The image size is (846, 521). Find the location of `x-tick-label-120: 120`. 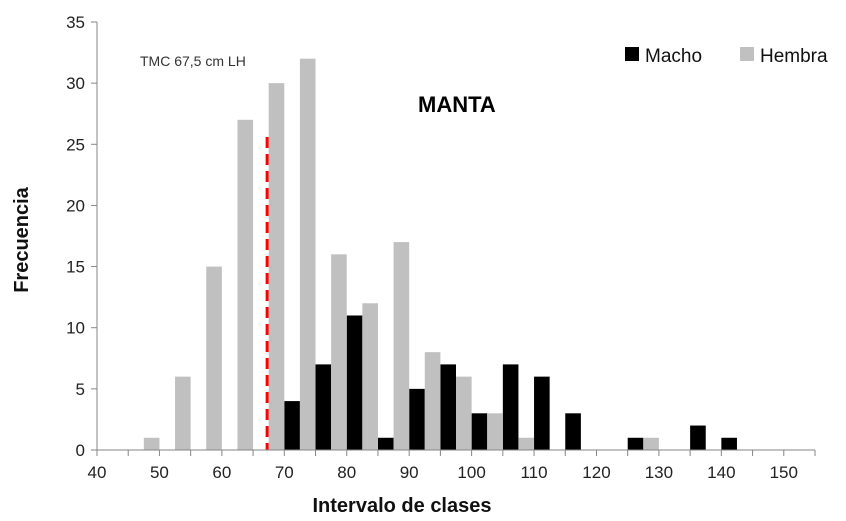

x-tick-label-120: 120 is located at coordinates (596, 472).